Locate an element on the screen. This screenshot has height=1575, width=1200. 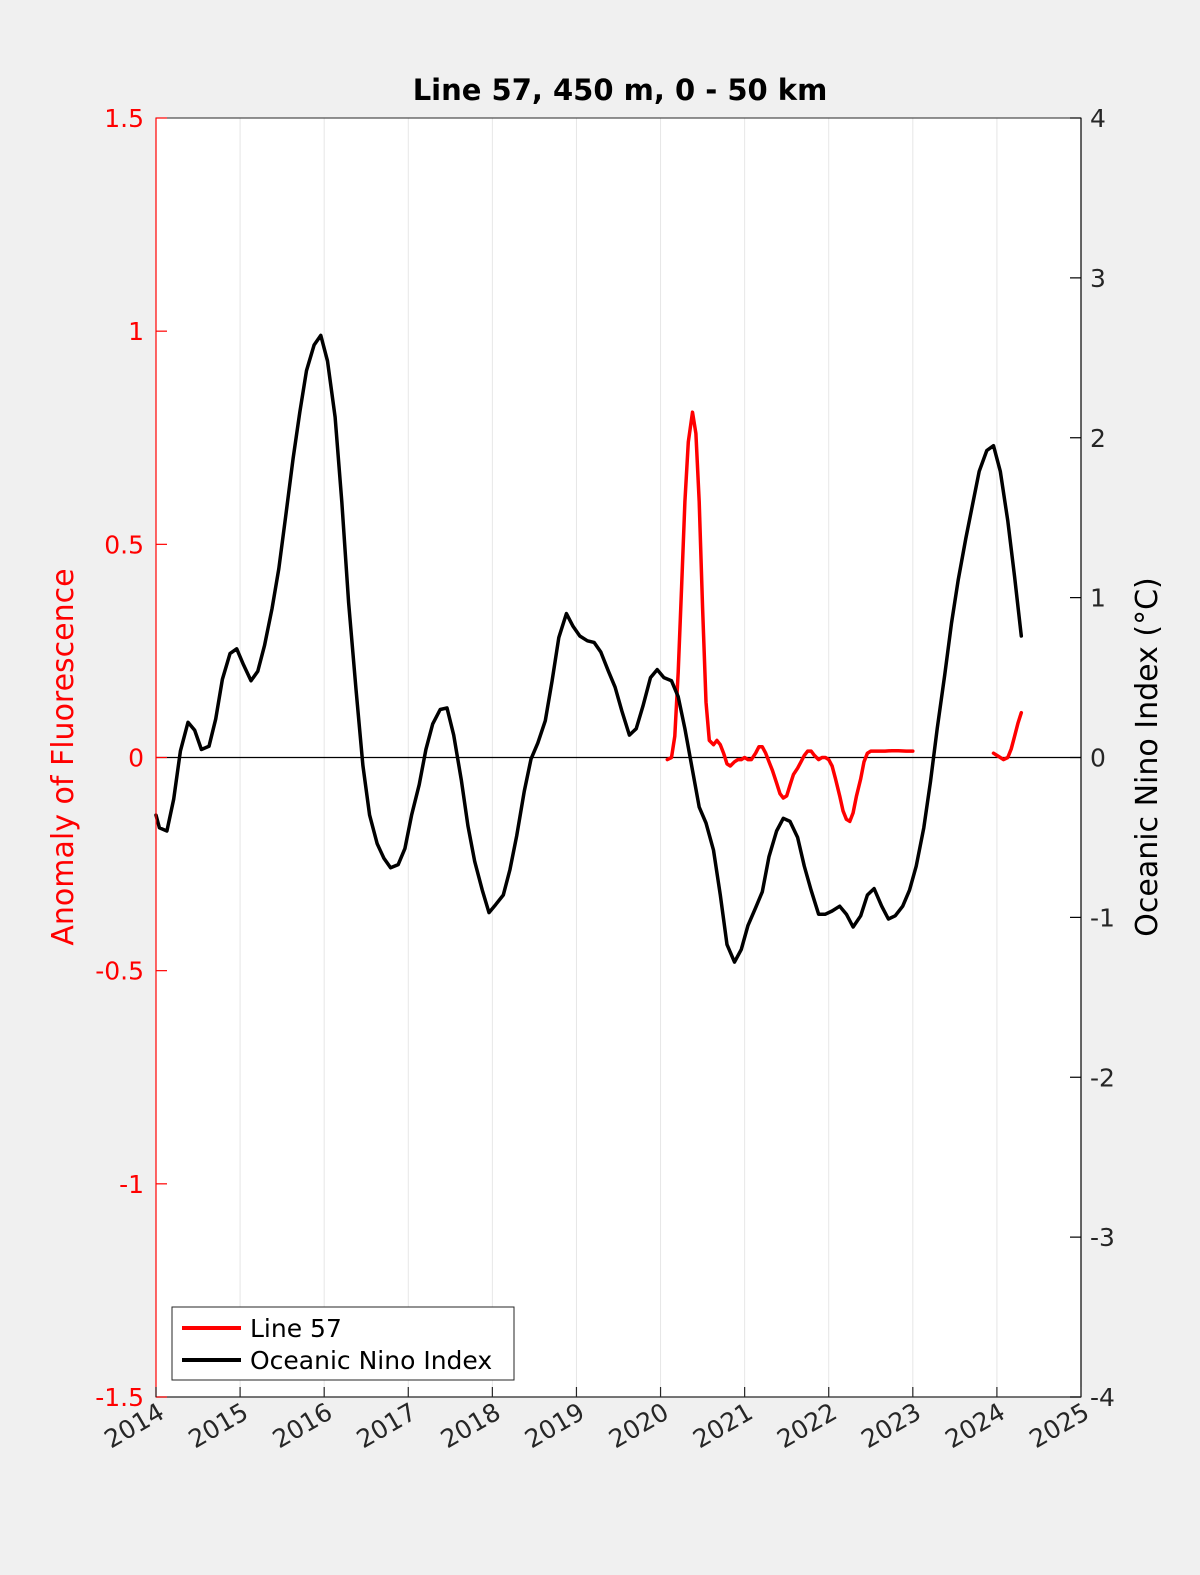
x-tick-label: 2025 is located at coordinates (1059, 1425).